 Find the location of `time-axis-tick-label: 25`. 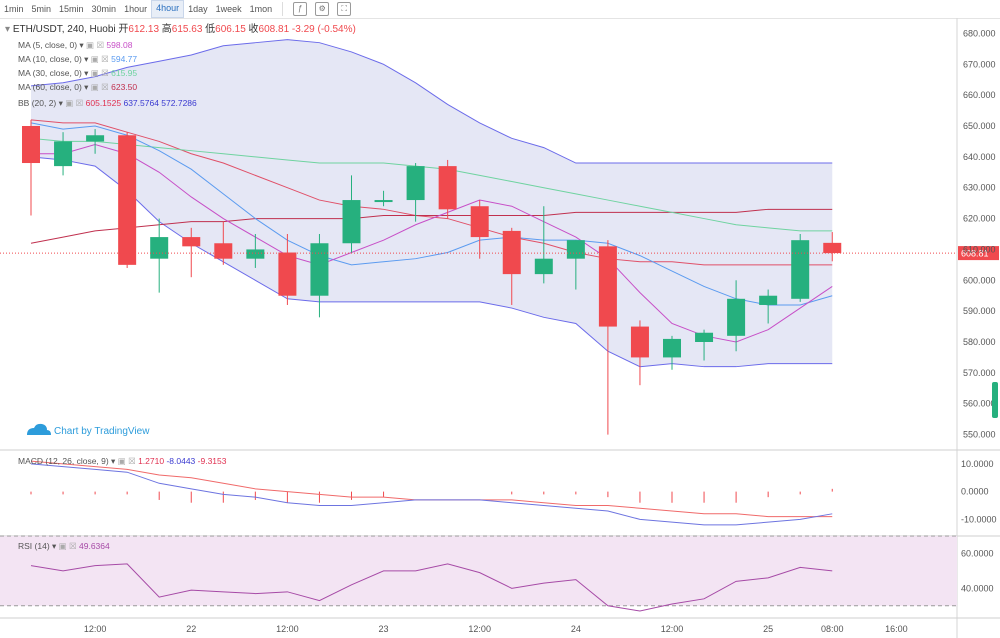

time-axis-tick-label: 25 is located at coordinates (768, 629).